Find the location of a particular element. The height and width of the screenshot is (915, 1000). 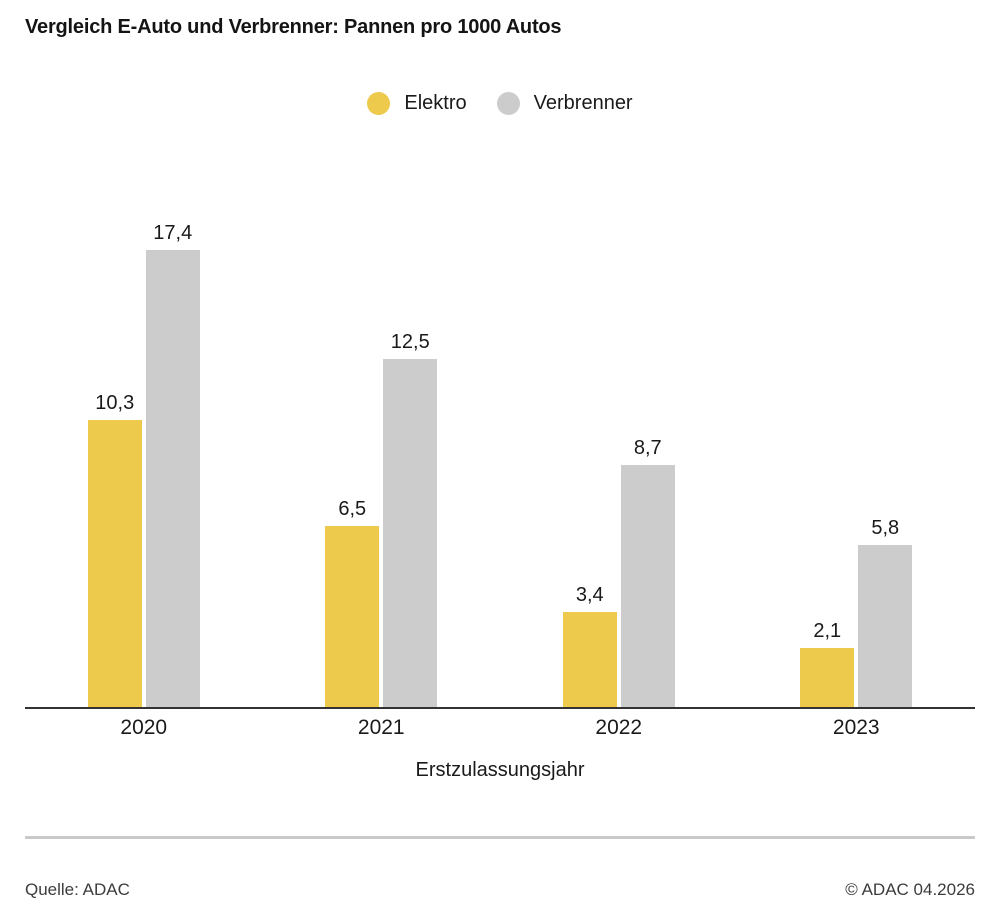

bar-value-label: 5,8 is located at coordinates (885, 528).